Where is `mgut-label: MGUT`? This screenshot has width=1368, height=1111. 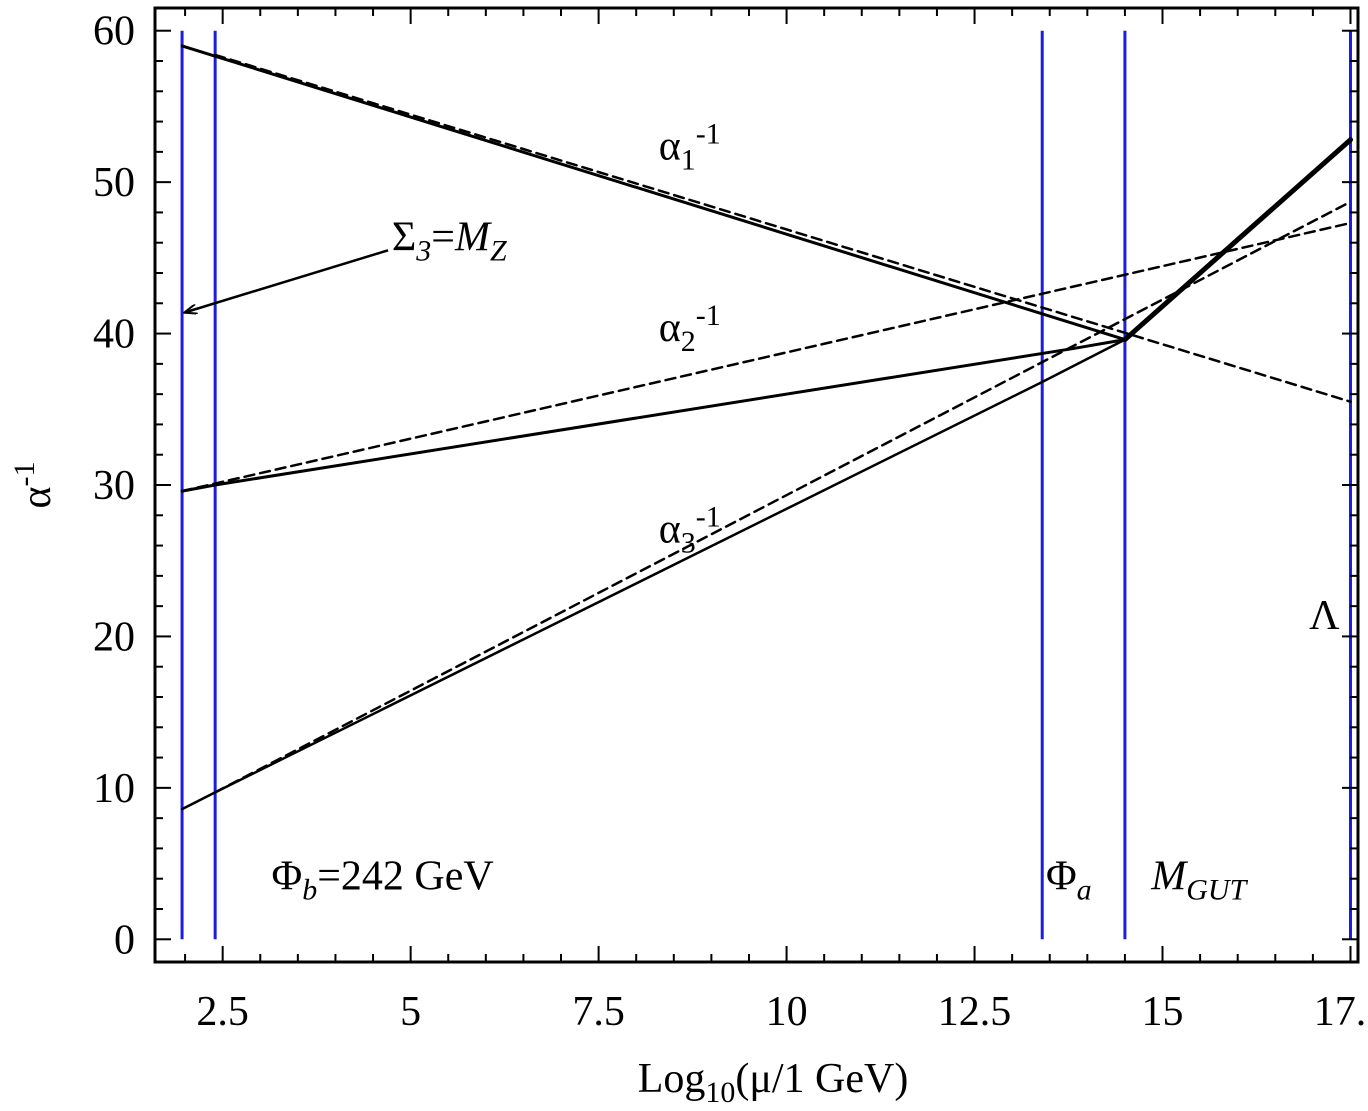 mgut-label: MGUT is located at coordinates (1199, 879).